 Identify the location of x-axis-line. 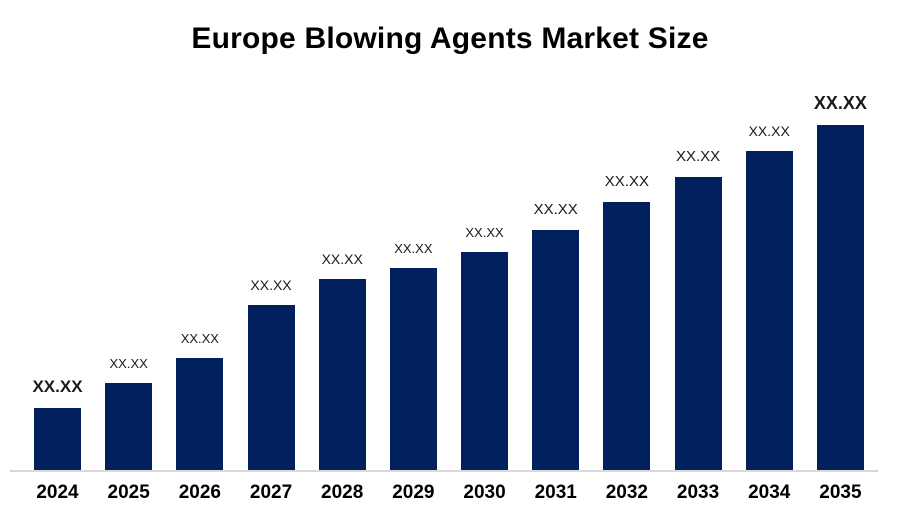
(444, 471).